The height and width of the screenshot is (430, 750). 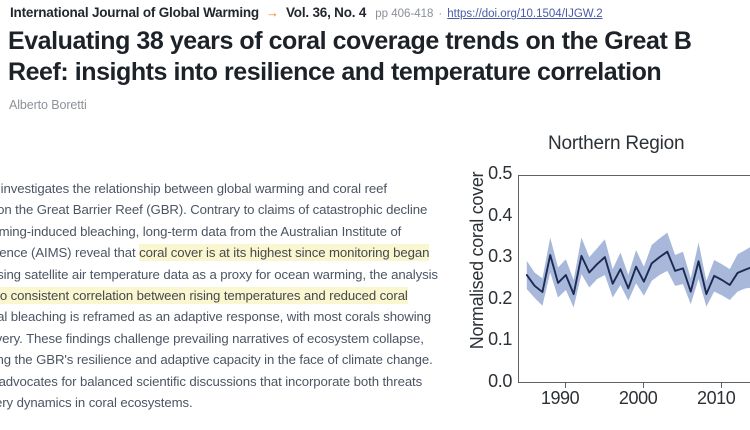 What do you see at coordinates (716, 398) in the screenshot?
I see `x-tick-label: 2010` at bounding box center [716, 398].